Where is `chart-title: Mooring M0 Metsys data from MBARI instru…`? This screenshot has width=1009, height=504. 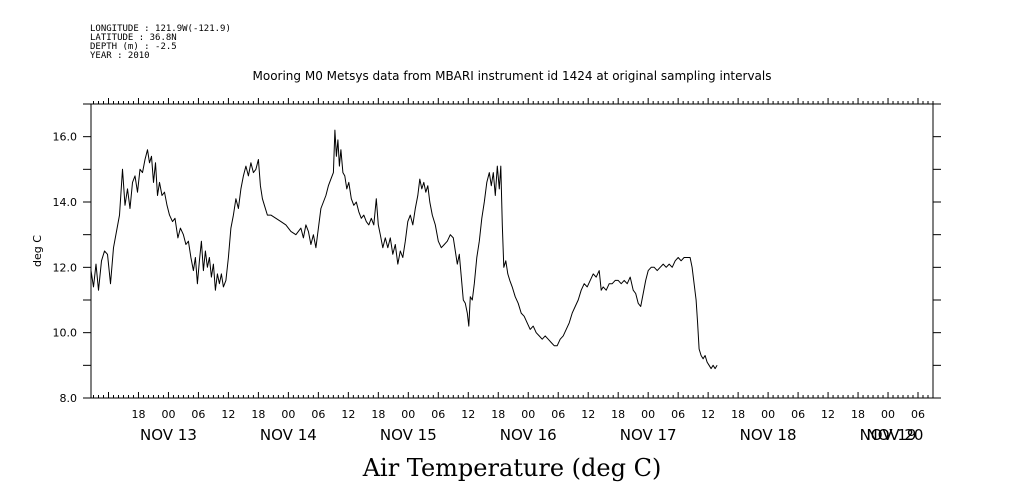 chart-title: Mooring M0 Metsys data from MBARI instru… is located at coordinates (512, 76).